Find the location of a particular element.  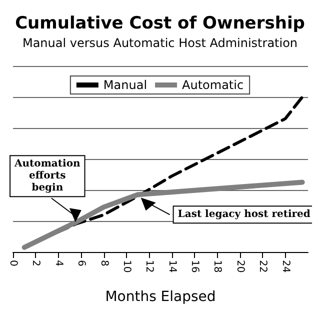

chart-title: Cumulative Cost of Ownership is located at coordinates (160, 24).